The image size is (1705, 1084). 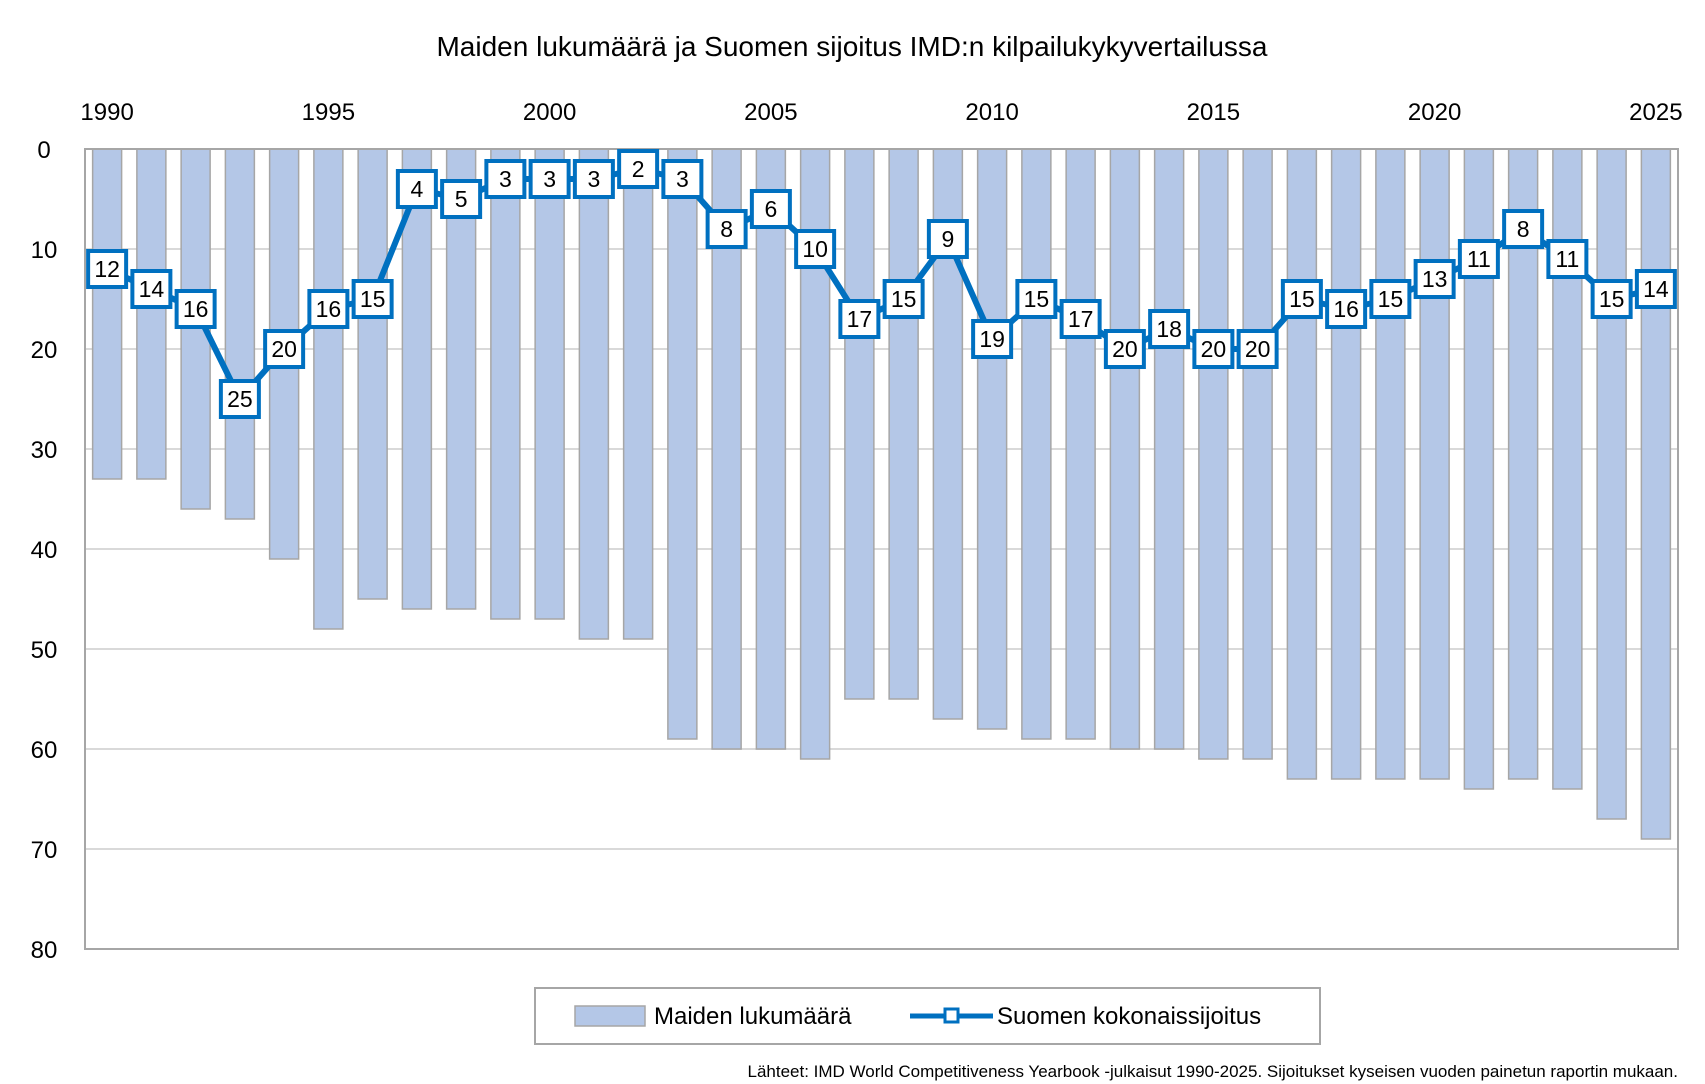 I want to click on rank-point-2020: 13, so click(x=1434, y=279).